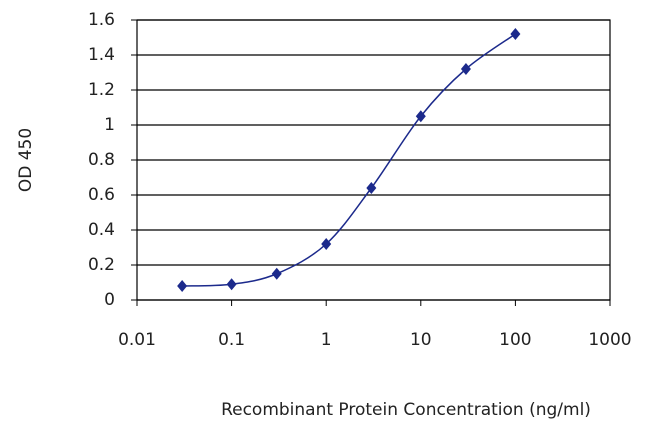  Describe the element at coordinates (109, 300) in the screenshot. I see `y-tick-label: 0` at that location.